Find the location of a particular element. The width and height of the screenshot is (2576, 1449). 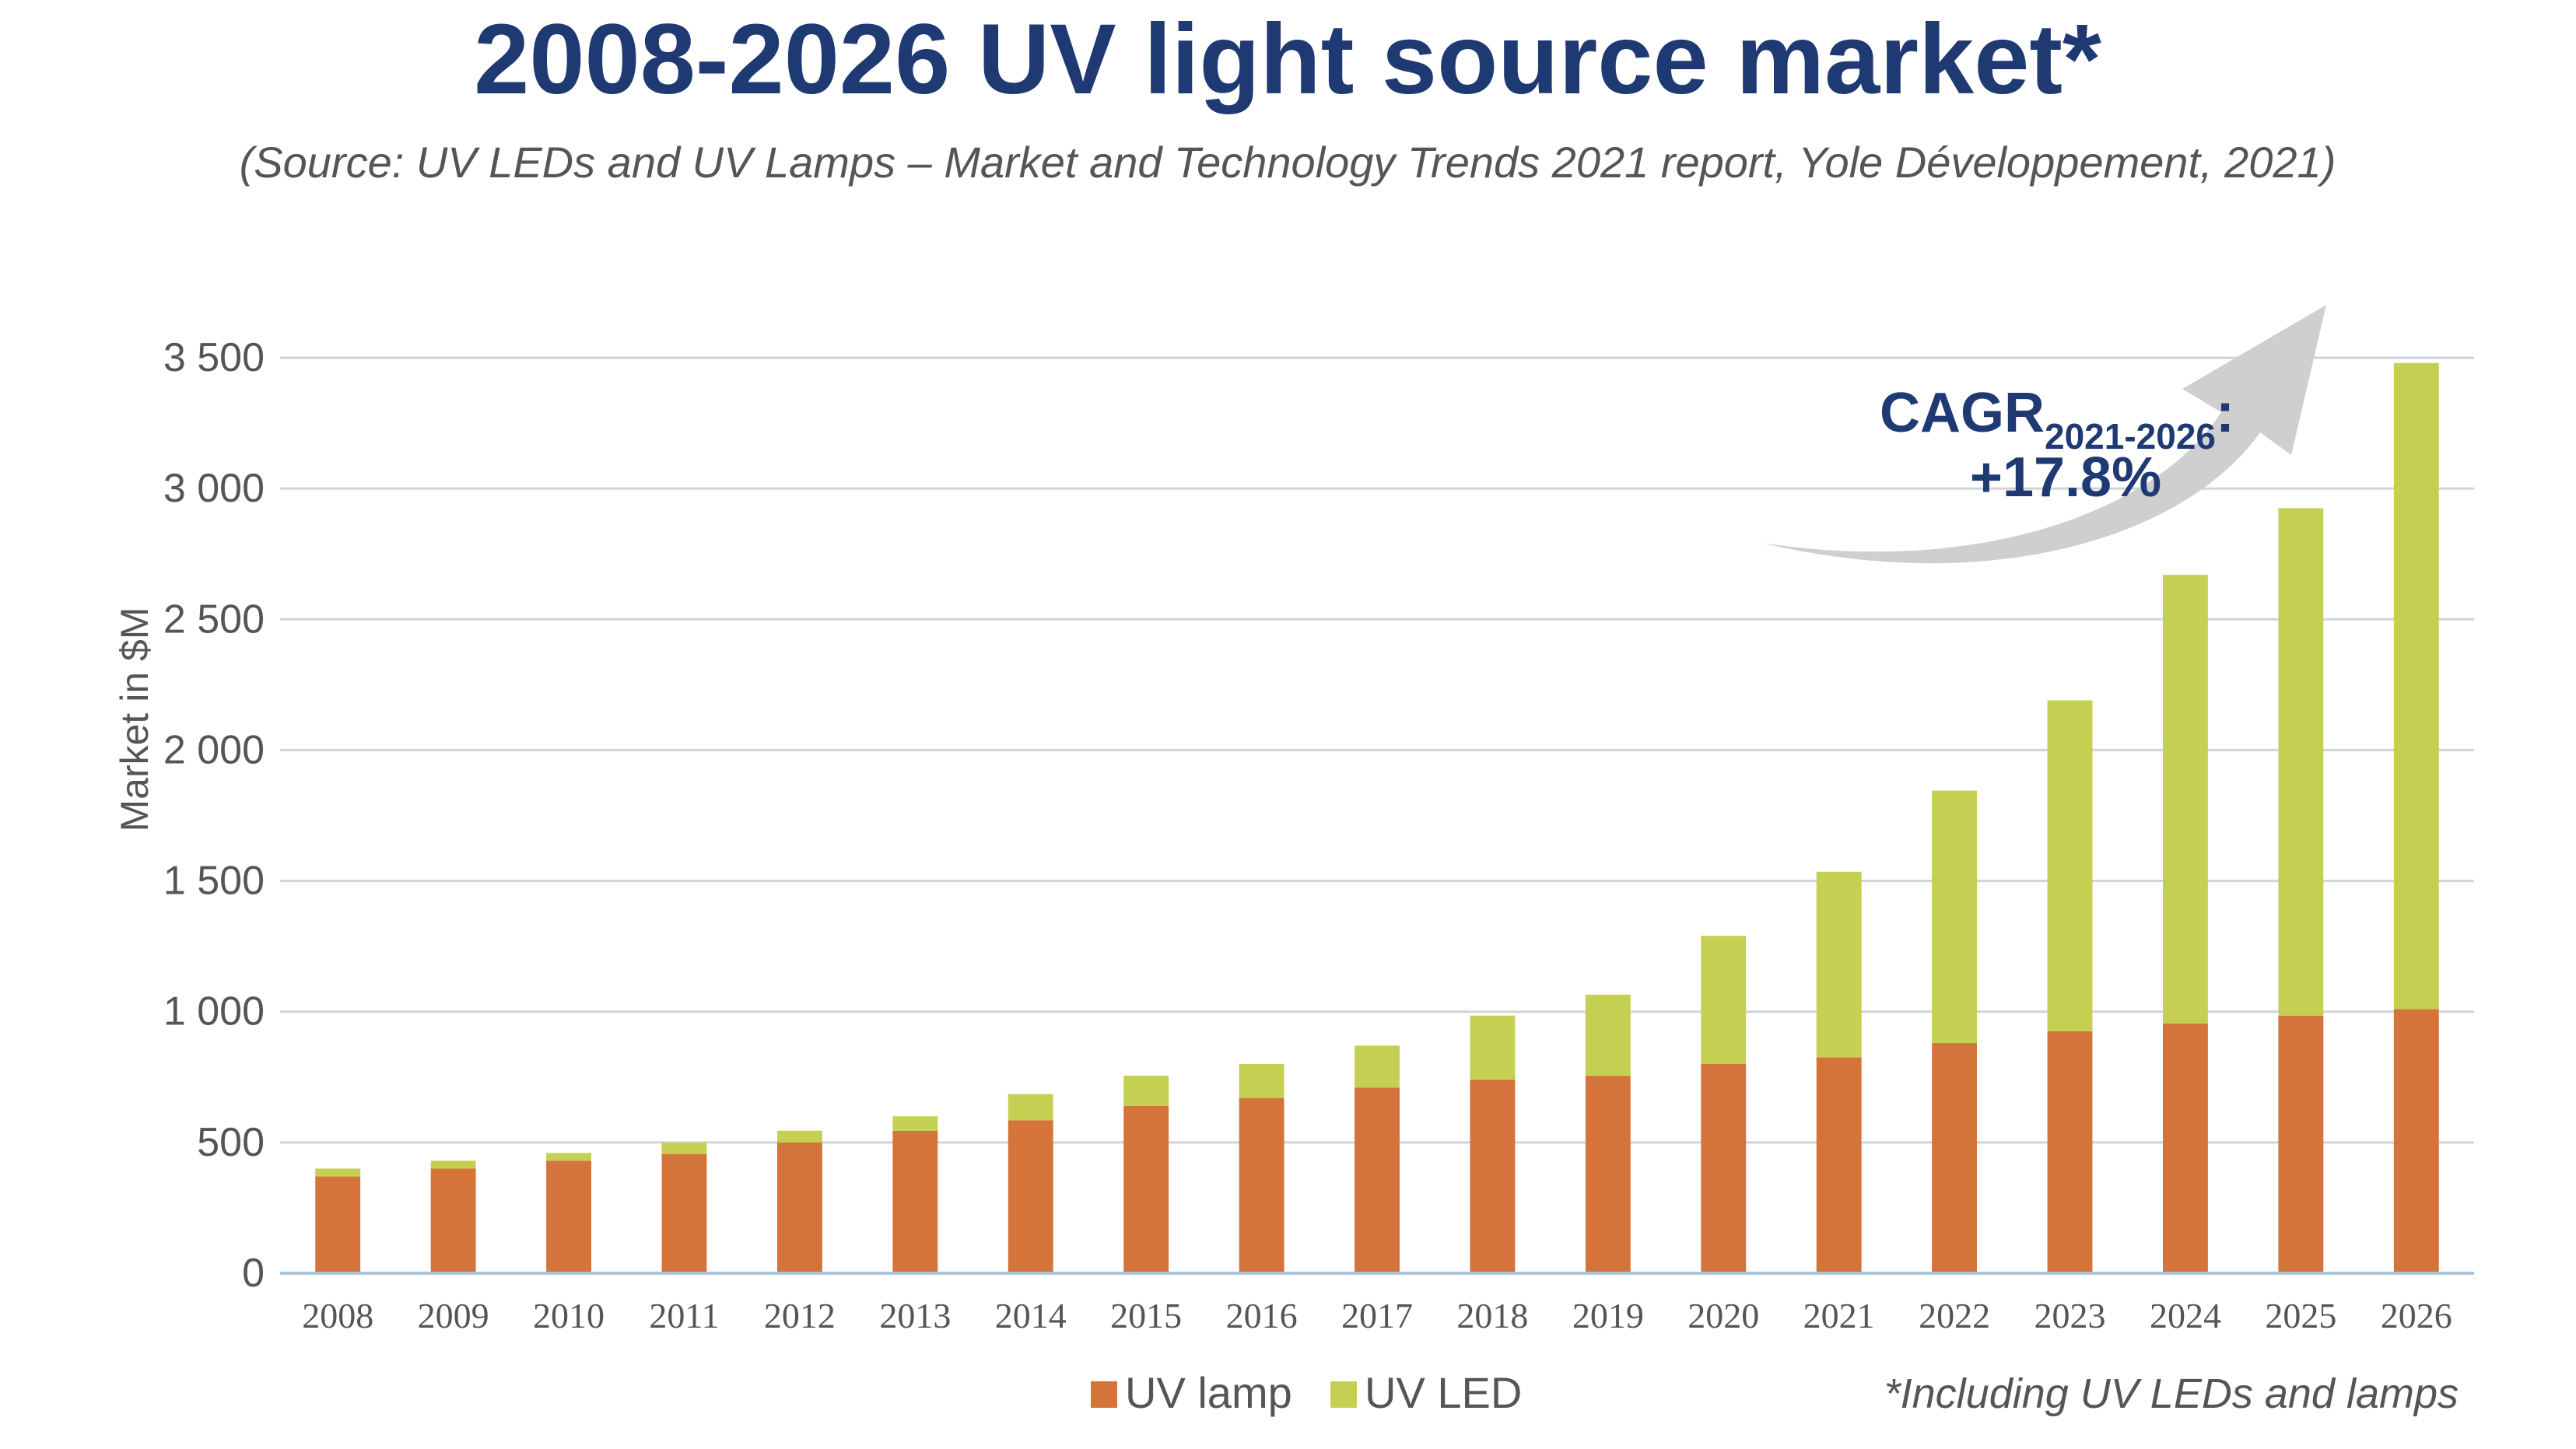

cagr-colon: : is located at coordinates (2225, 413).